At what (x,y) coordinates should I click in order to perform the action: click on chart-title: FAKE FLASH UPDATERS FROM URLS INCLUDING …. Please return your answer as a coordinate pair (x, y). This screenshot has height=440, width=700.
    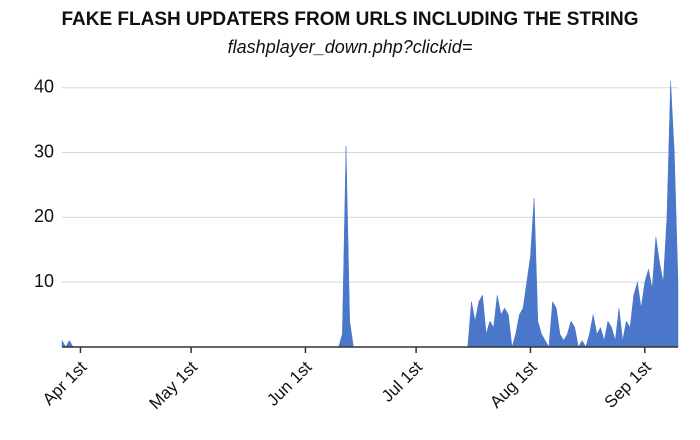
    Looking at the image, I should click on (349, 19).